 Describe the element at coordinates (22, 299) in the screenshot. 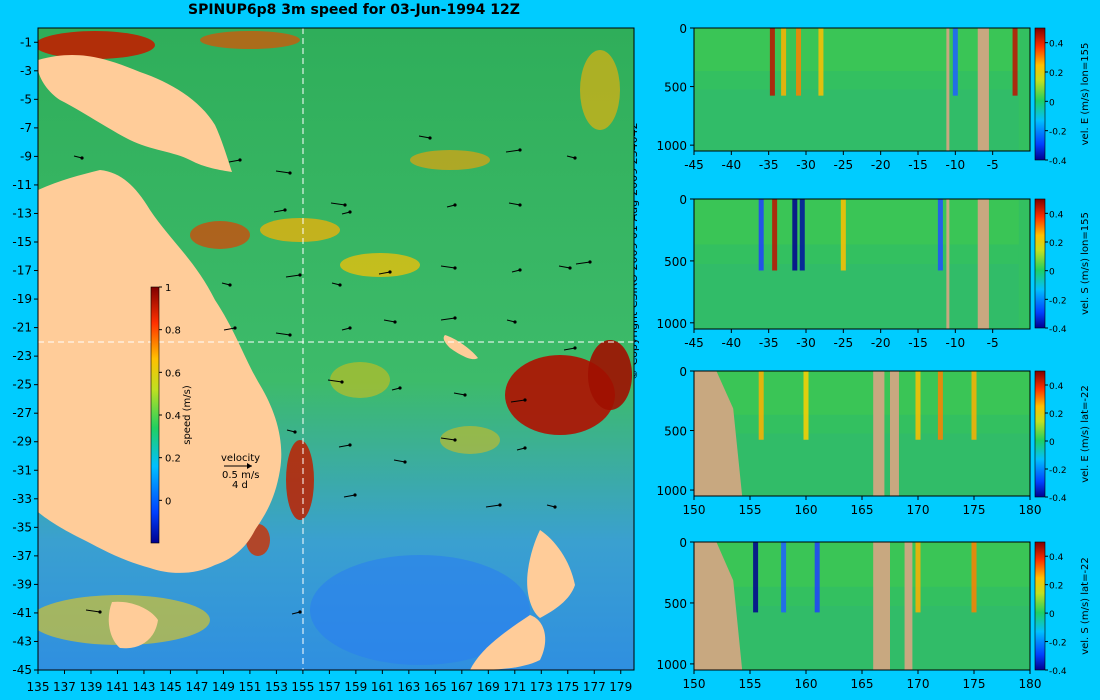

I see `map-y-tick-label: -19` at that location.